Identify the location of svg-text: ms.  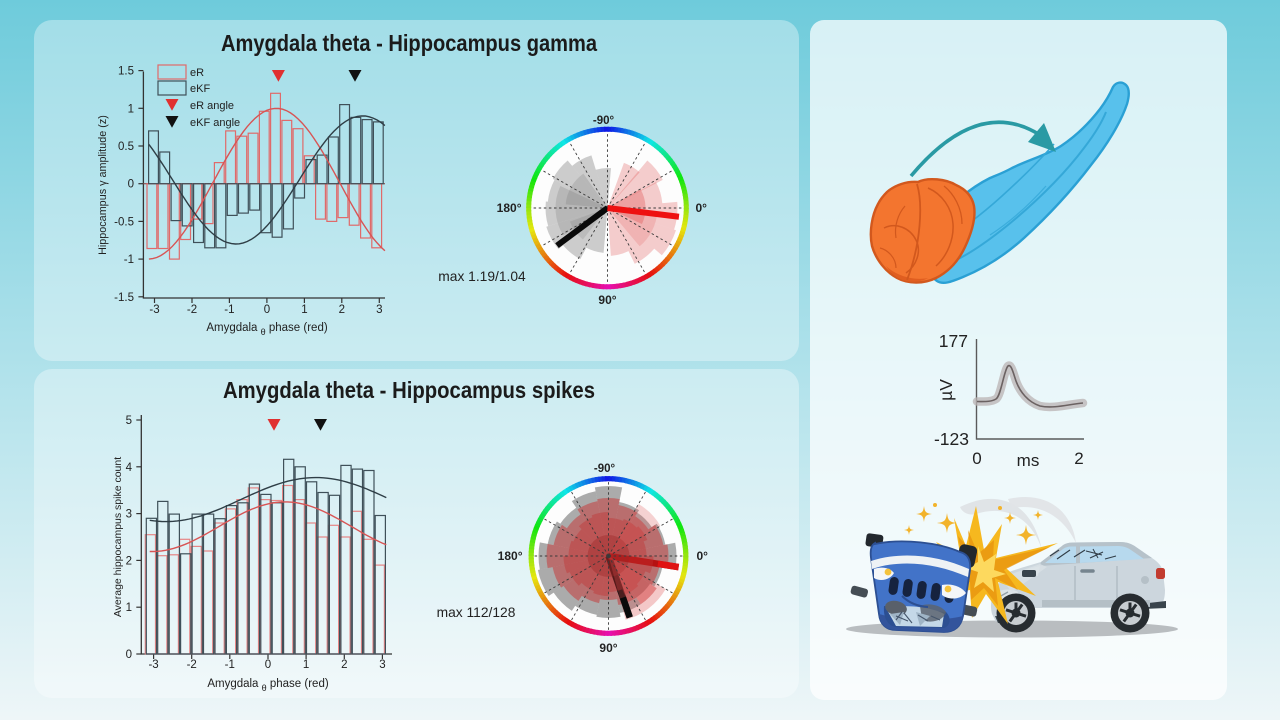
(1028, 460).